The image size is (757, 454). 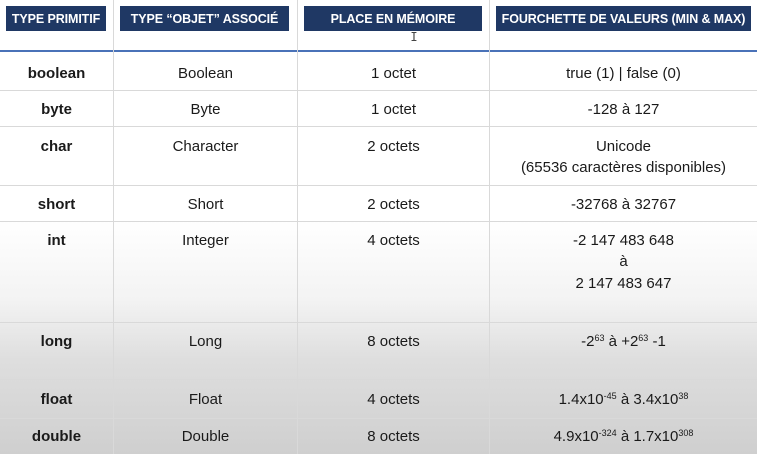 I want to click on range-joiner: à 1.7x10, so click(x=647, y=436).